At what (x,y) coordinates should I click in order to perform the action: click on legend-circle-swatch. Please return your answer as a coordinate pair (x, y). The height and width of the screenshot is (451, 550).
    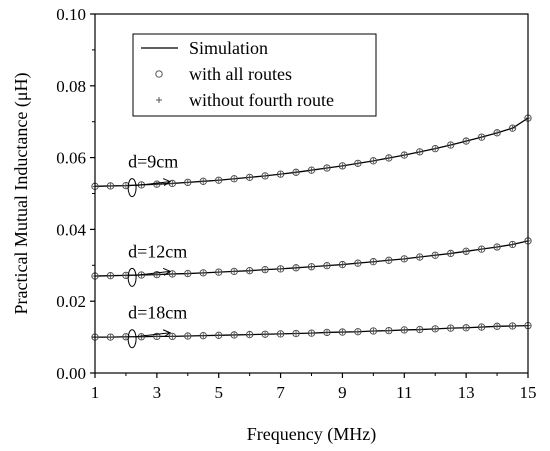
    Looking at the image, I should click on (159, 74).